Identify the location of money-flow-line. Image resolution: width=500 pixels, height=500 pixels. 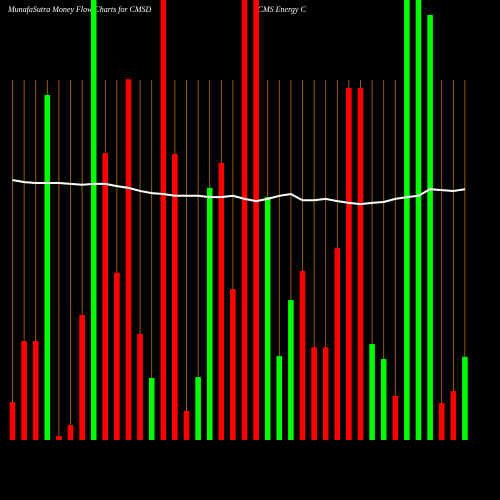
(239, 192).